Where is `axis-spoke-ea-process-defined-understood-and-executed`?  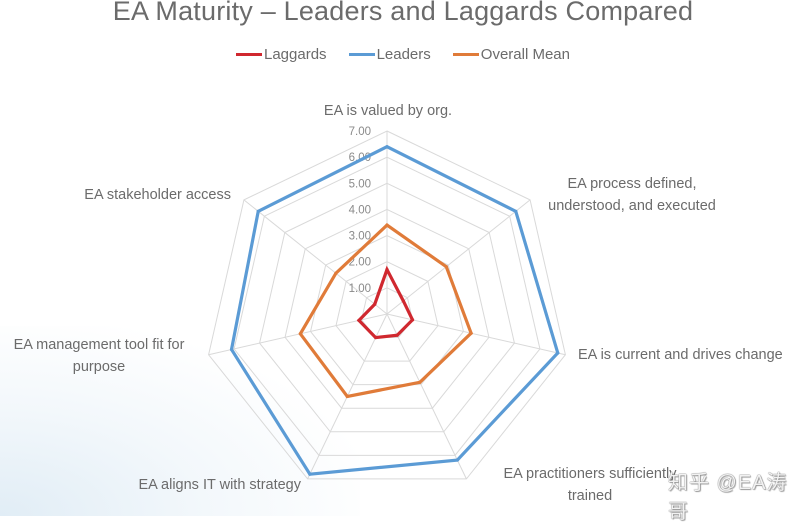 axis-spoke-ea-process-defined-understood-and-executed is located at coordinates (458, 257).